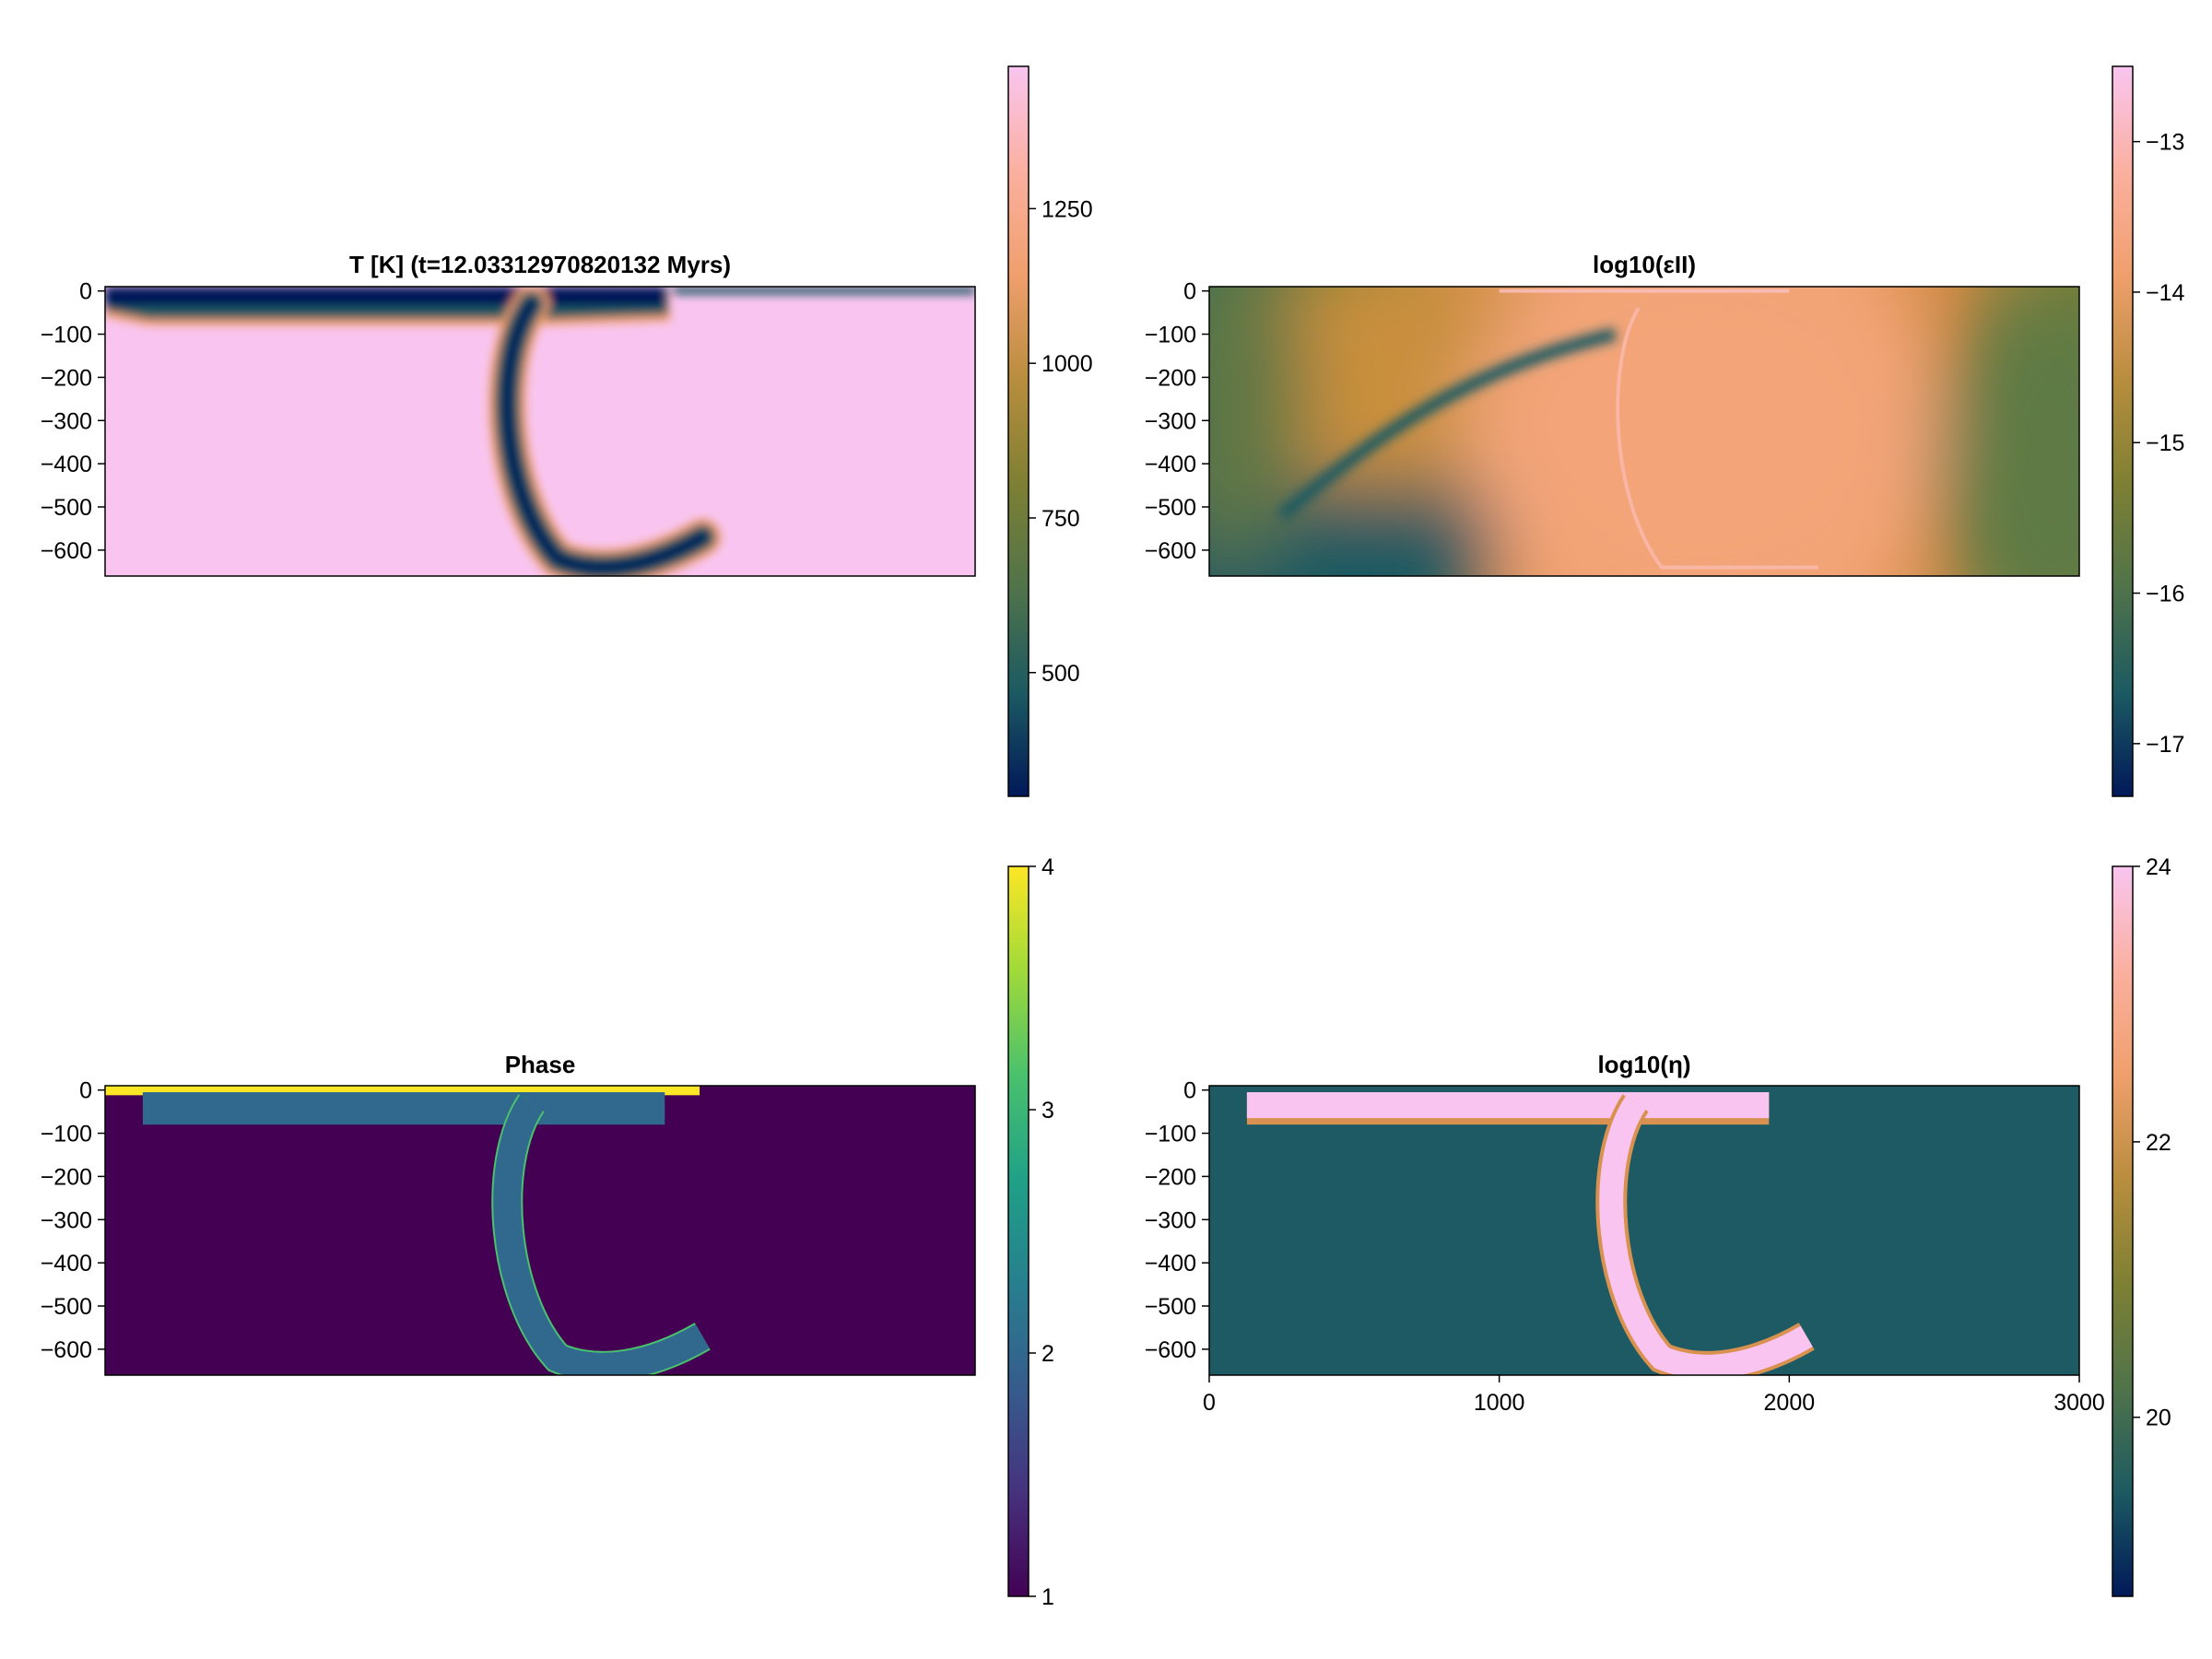  What do you see at coordinates (2165, 143) in the screenshot?
I see `colorbar-tick-label: −13` at bounding box center [2165, 143].